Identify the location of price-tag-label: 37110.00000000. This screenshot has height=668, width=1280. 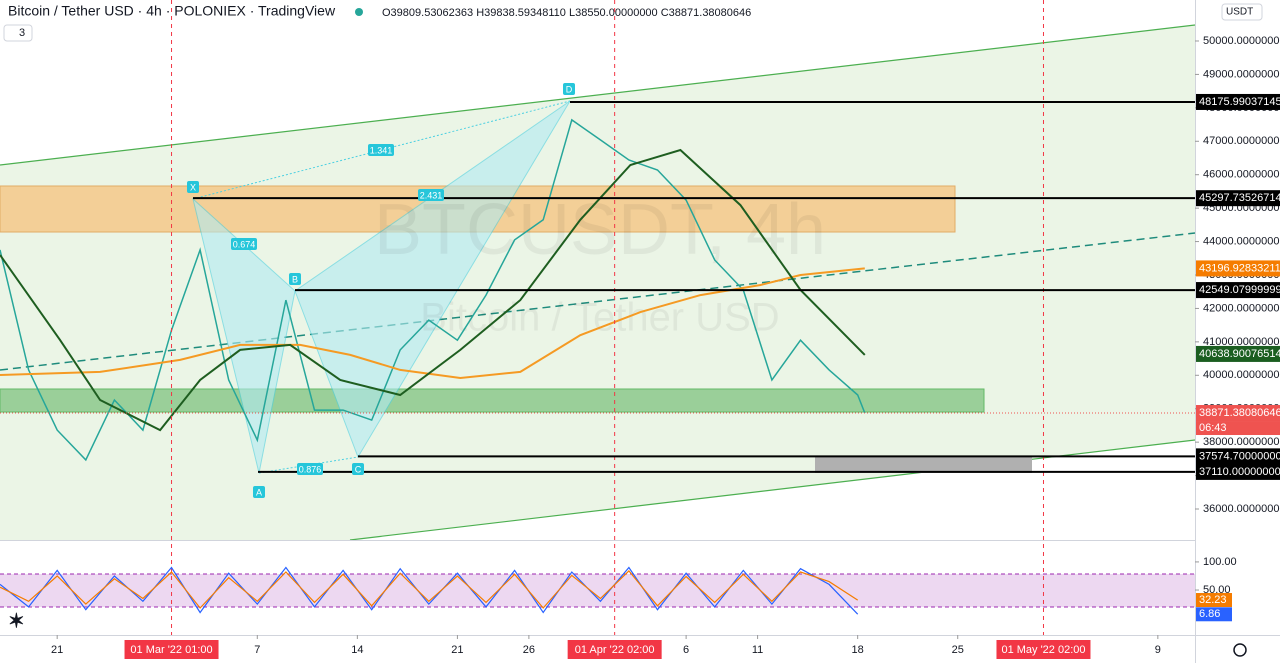
(1239, 472).